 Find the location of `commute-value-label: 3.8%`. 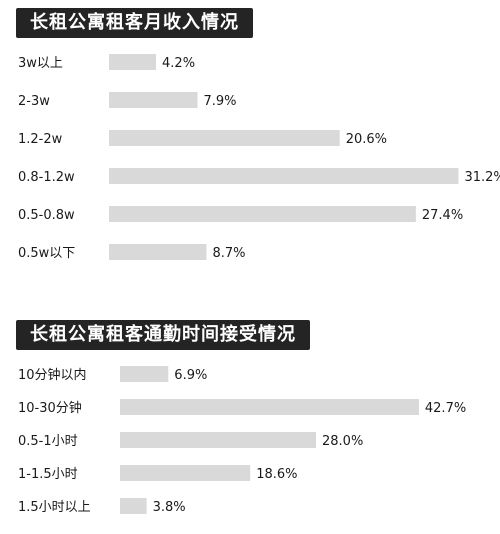

commute-value-label: 3.8% is located at coordinates (169, 507).